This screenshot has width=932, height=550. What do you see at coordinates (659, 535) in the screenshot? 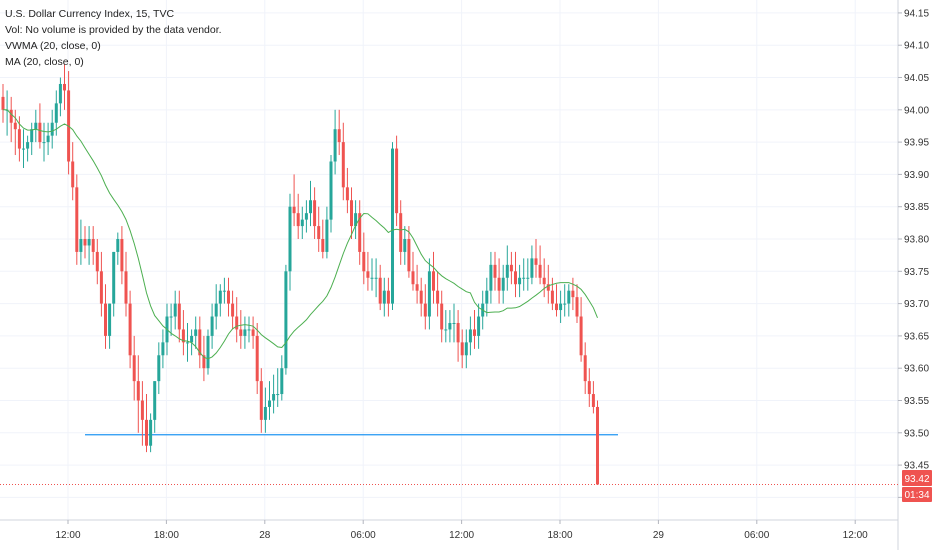
I see `time-tick-label: 29` at bounding box center [659, 535].